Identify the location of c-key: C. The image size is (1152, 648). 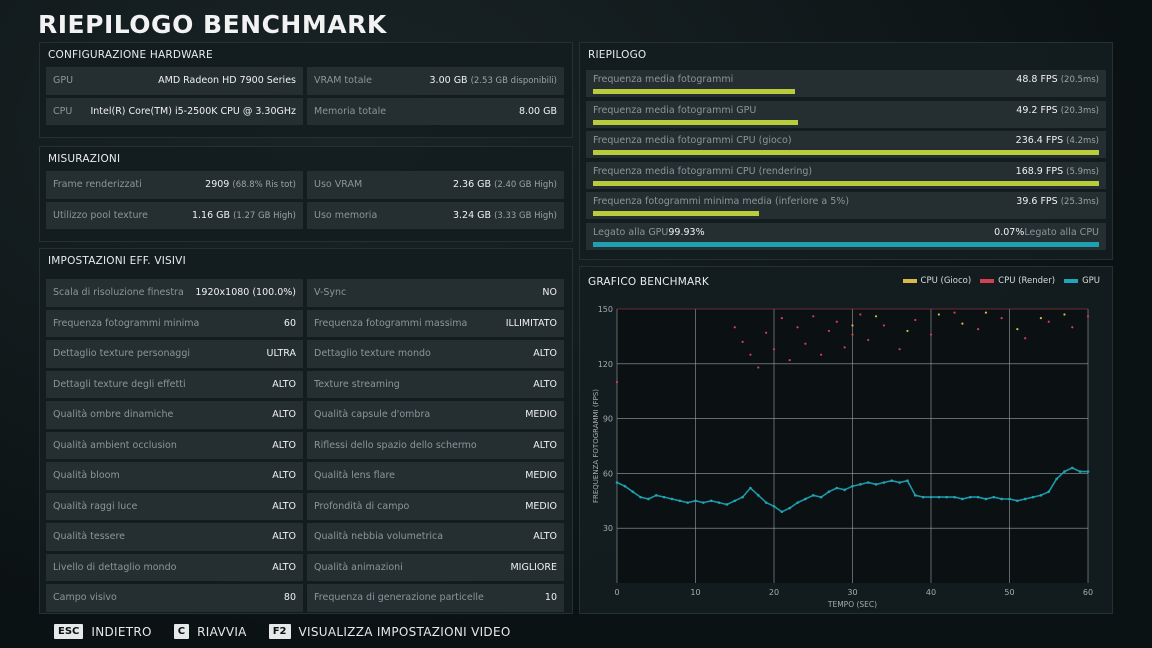
(181, 631).